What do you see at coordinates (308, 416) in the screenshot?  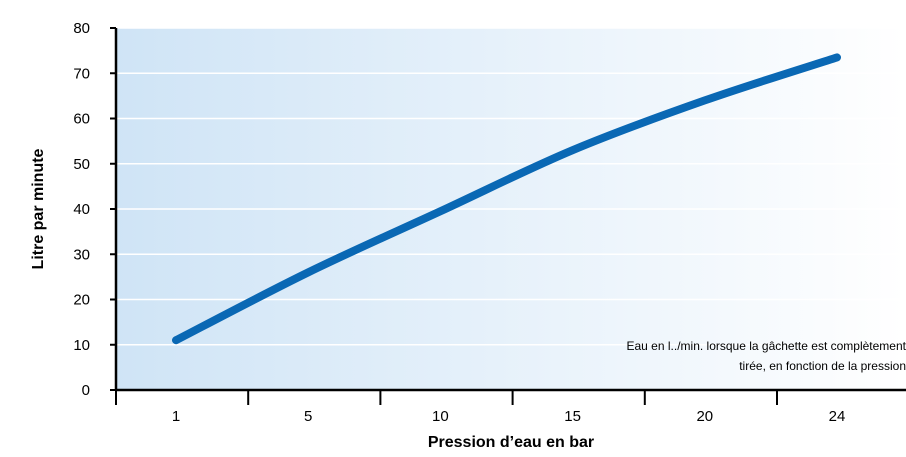 I see `x-tick-label-1: 5` at bounding box center [308, 416].